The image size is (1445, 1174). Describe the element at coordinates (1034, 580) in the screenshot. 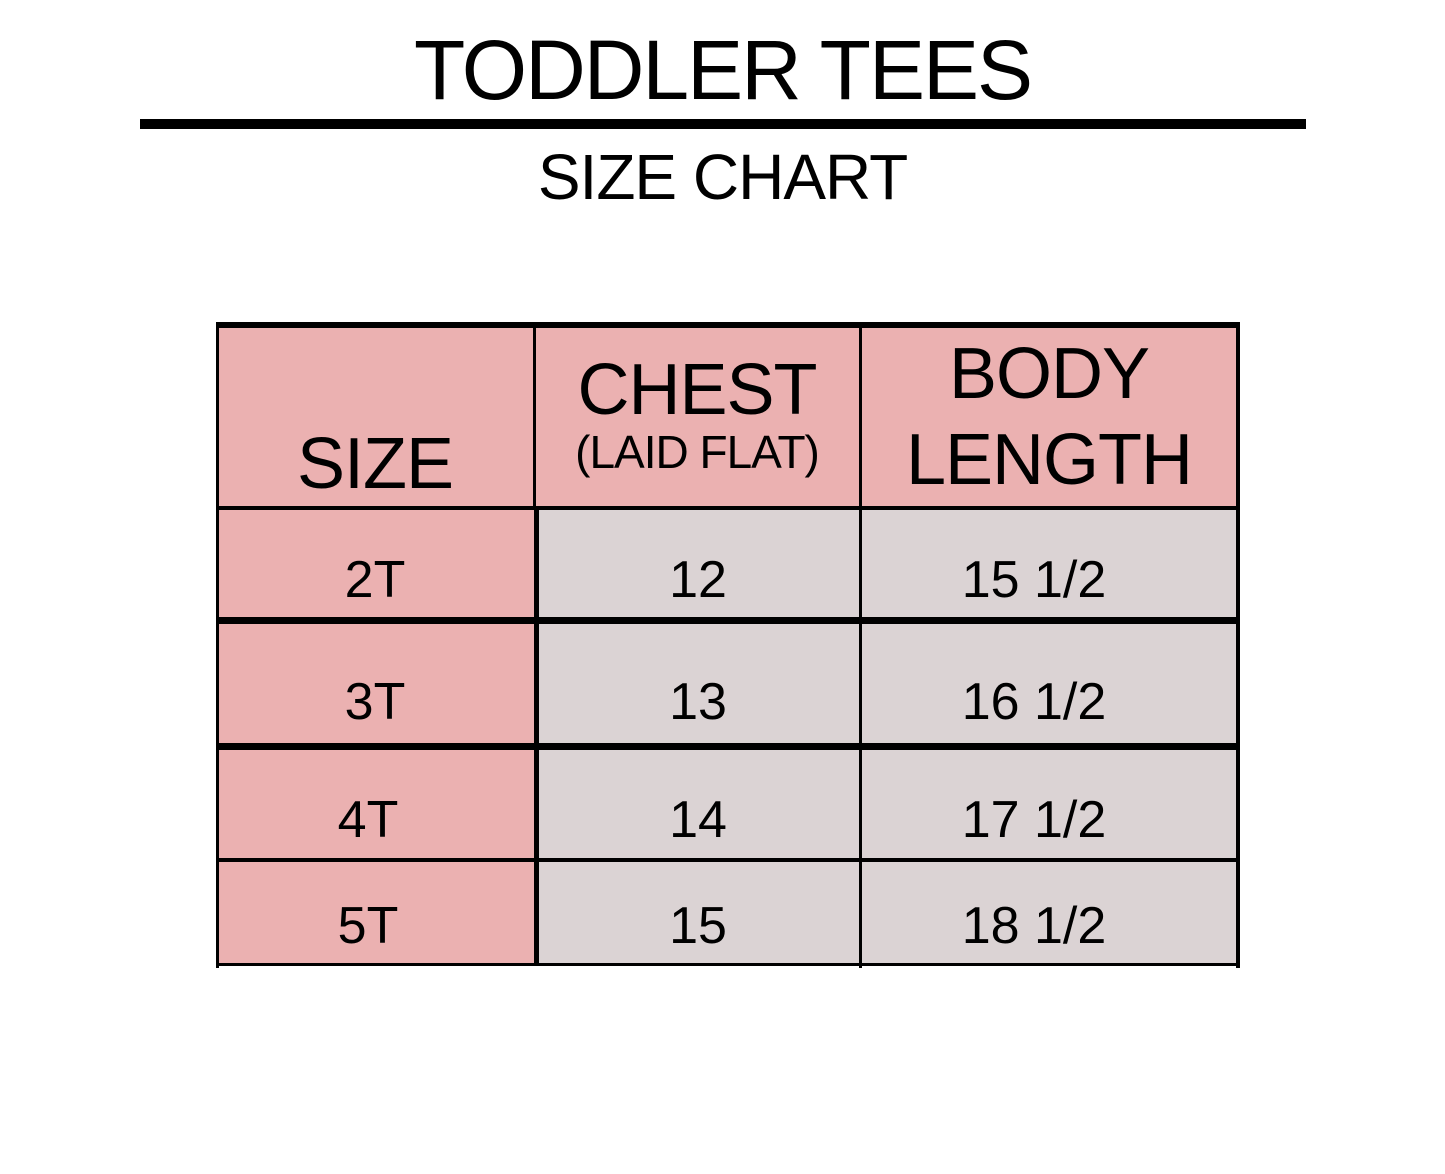

I see `body-length-value: 15 1/2` at that location.